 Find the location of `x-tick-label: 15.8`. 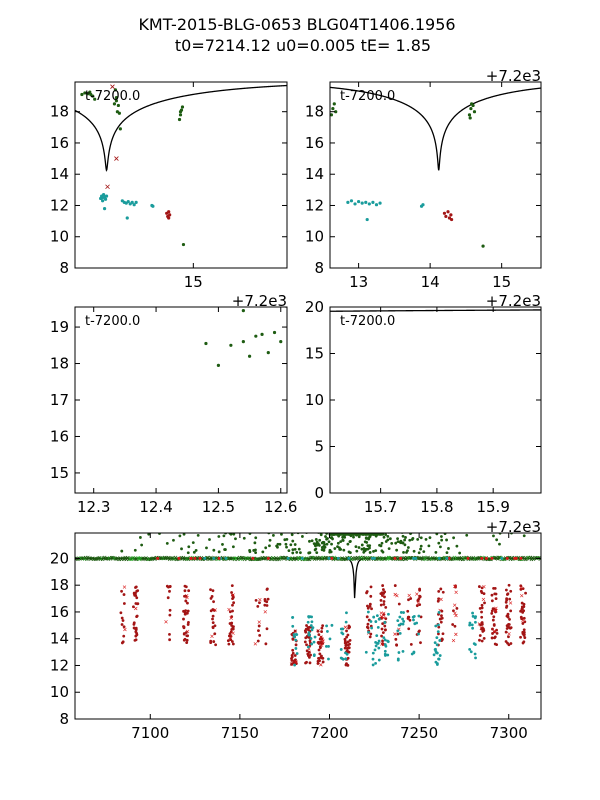

x-tick-label: 15.8 is located at coordinates (436, 507).